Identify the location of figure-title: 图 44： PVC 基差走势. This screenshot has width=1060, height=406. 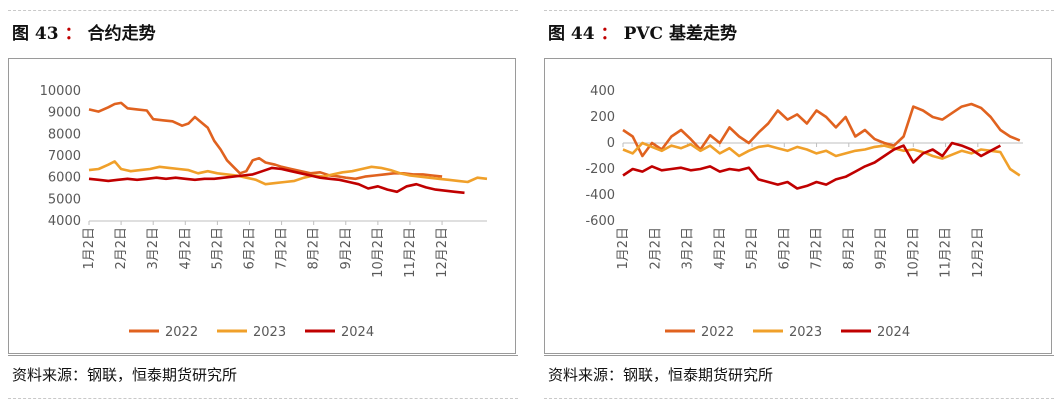
(642, 31).